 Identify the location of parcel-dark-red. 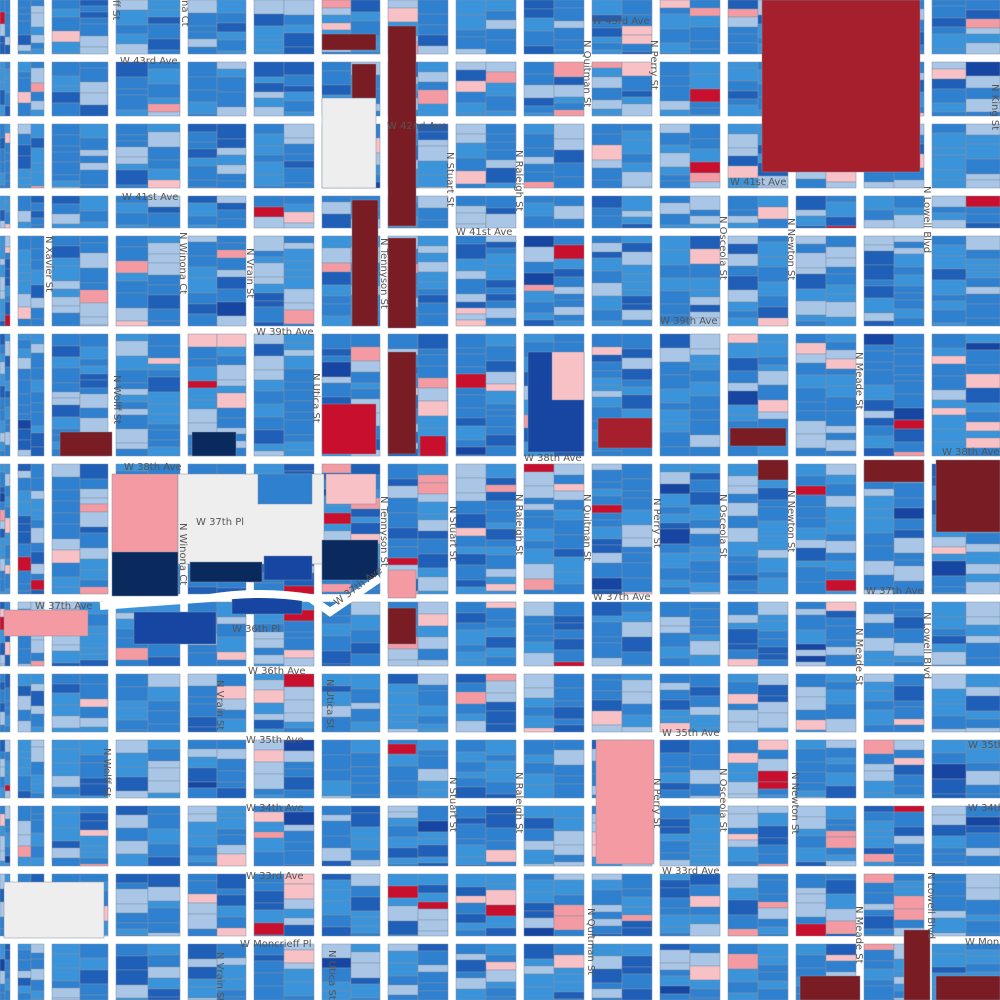
(86, 444).